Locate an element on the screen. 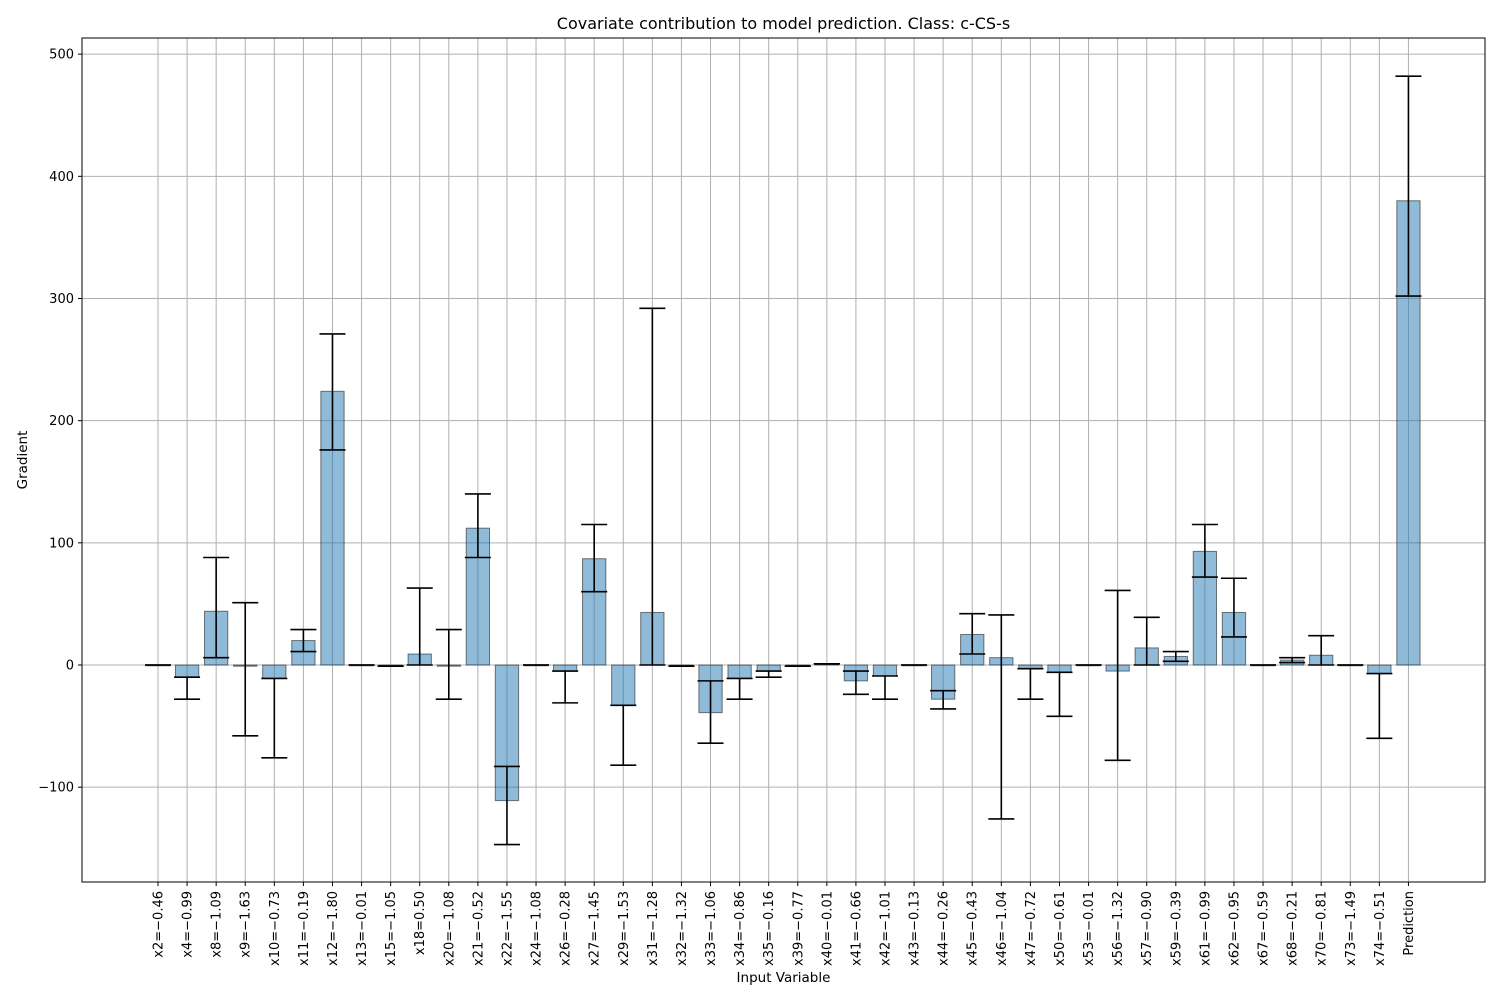 The image size is (1500, 1000). x-tick-label: x53=−0.01 is located at coordinates (1089, 928).